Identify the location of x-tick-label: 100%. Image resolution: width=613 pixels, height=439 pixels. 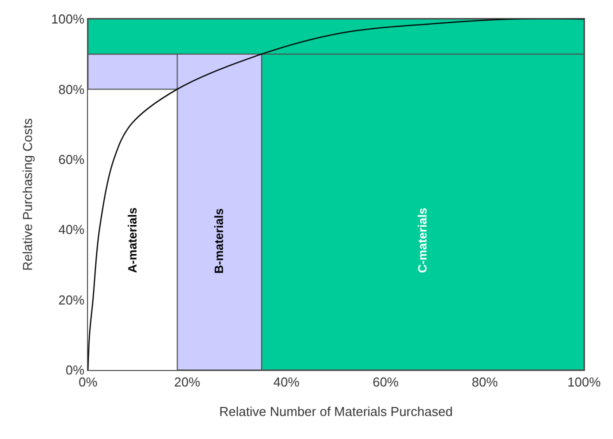
(584, 382).